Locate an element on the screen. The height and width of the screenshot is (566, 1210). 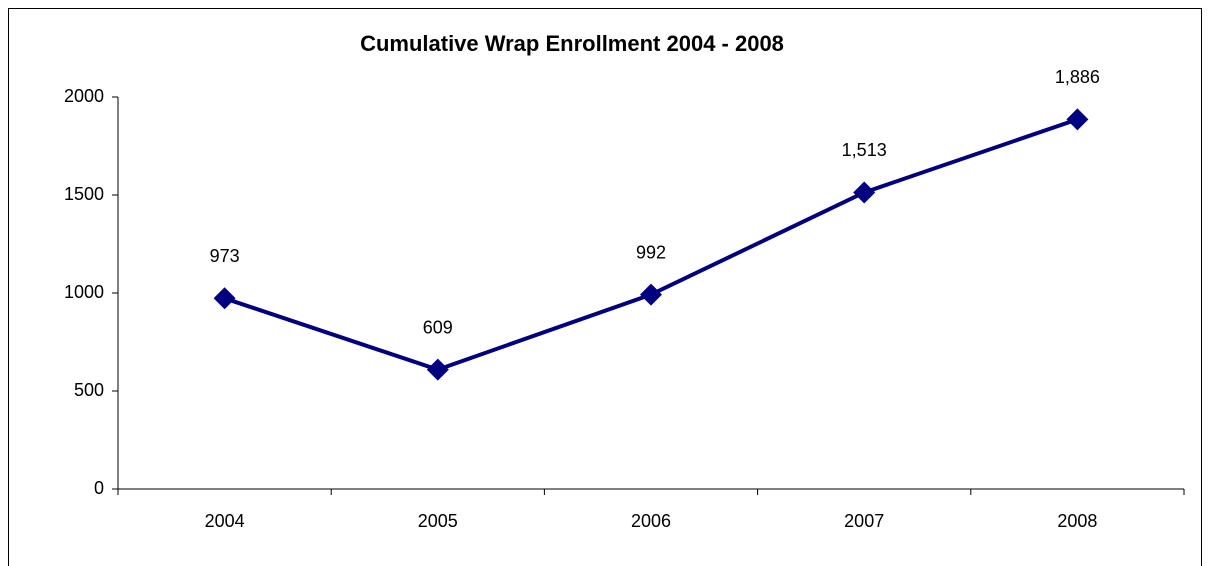
y-tick-label: 1000 is located at coordinates (84, 292).